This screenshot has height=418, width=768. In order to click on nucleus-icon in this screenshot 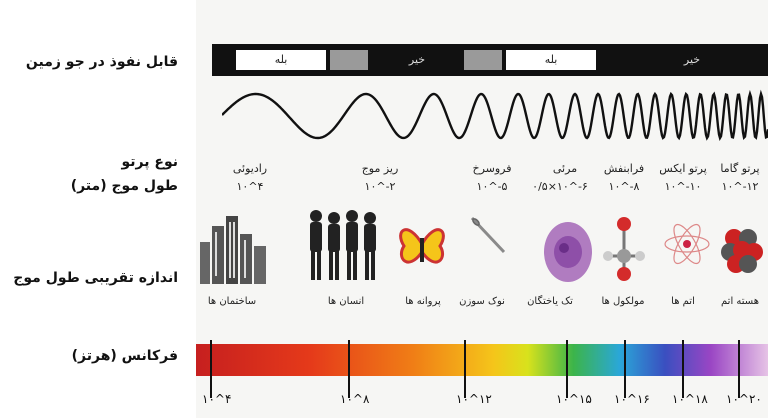, I will do `click(742, 251)`.